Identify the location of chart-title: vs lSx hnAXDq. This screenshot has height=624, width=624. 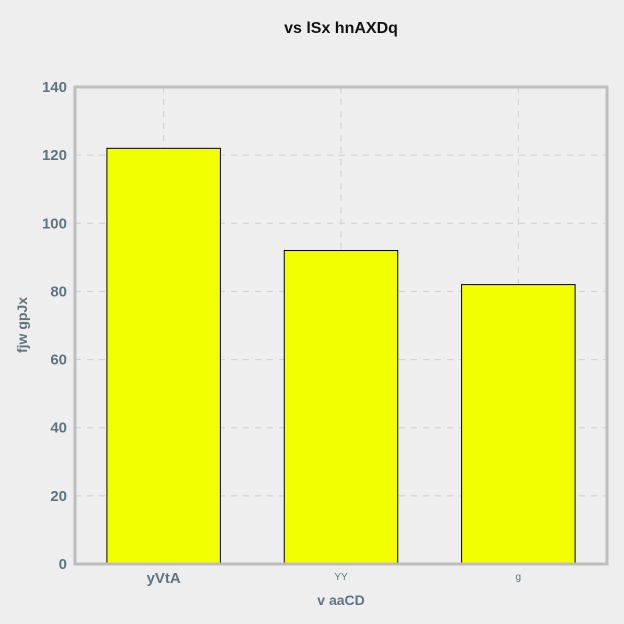
(341, 28).